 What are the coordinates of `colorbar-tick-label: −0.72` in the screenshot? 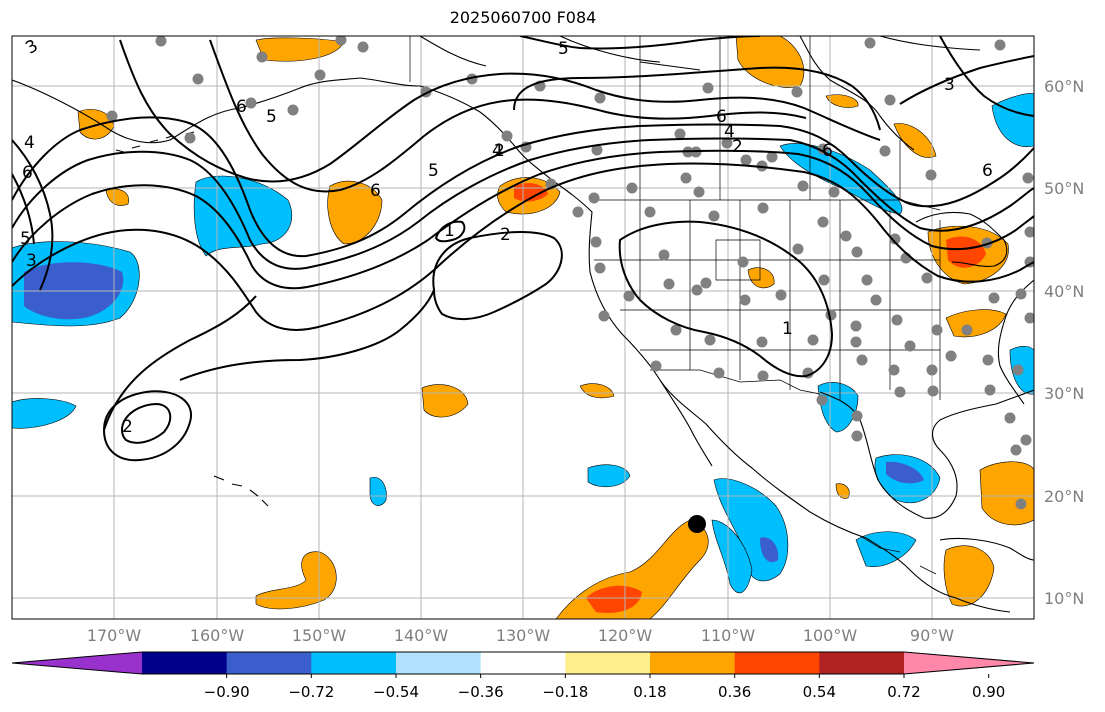 It's located at (311, 692).